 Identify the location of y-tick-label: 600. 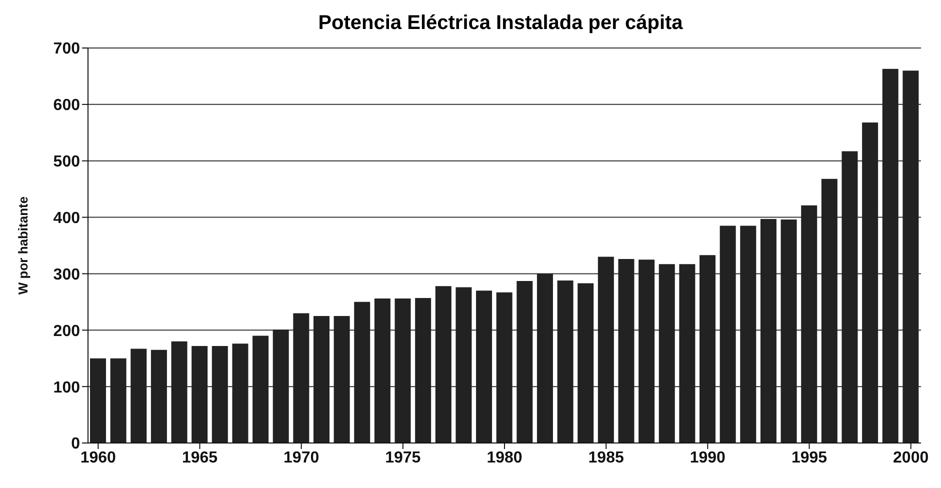
(66, 105).